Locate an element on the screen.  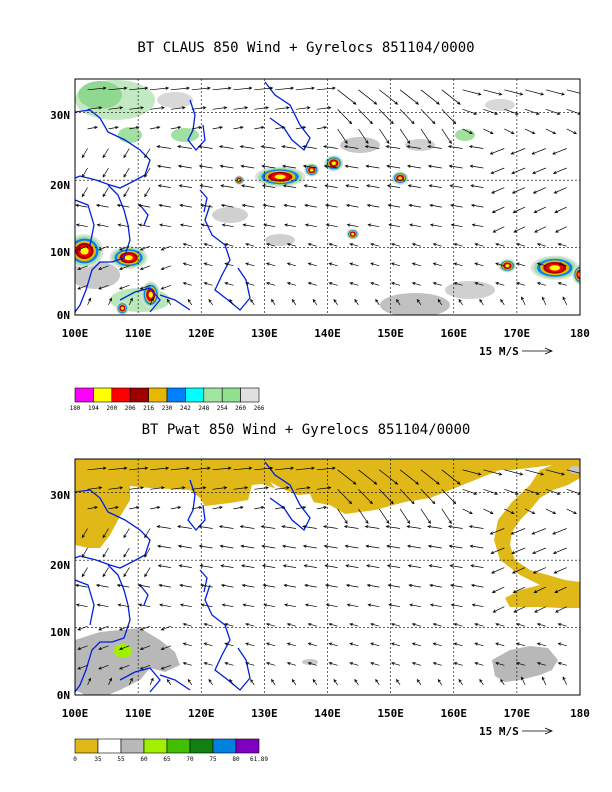
claus-chart-title: BT CLAUS 850 Wind + Gyrelocs 851104/0000 is located at coordinates (306, 48).